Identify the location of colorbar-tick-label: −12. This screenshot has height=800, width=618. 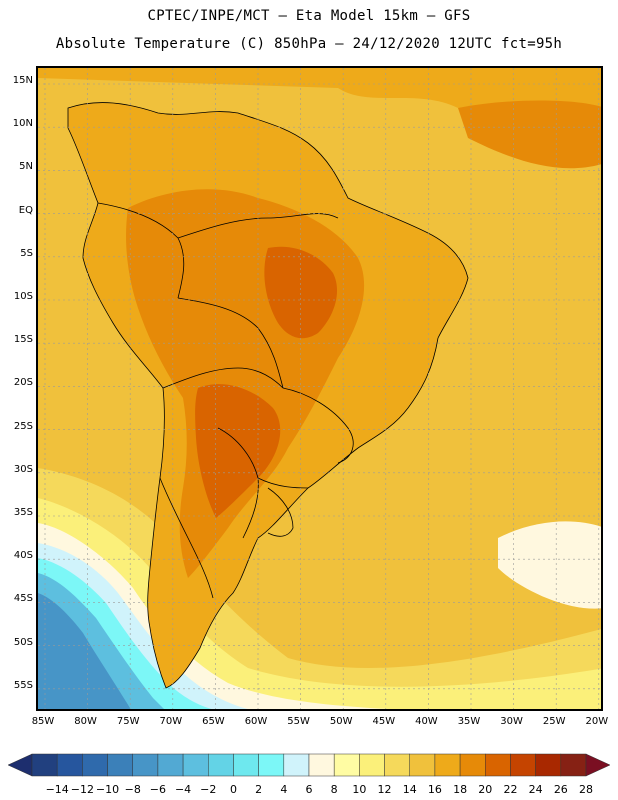
(82, 789).